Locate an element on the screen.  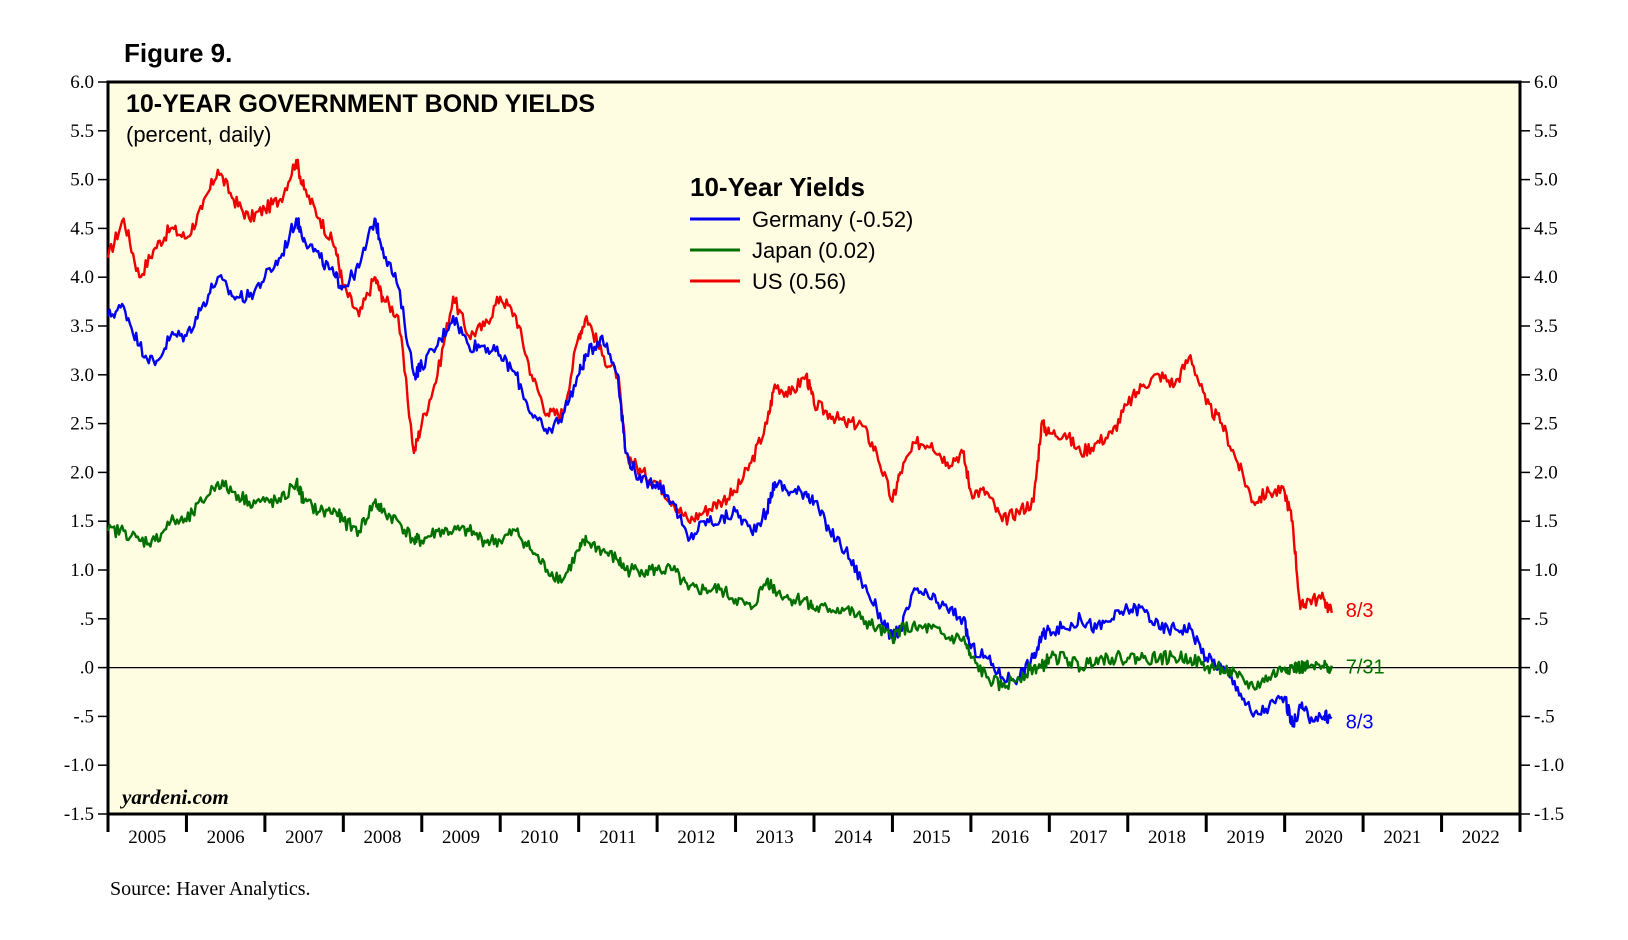
x-tick-label: 2012 is located at coordinates (696, 837).